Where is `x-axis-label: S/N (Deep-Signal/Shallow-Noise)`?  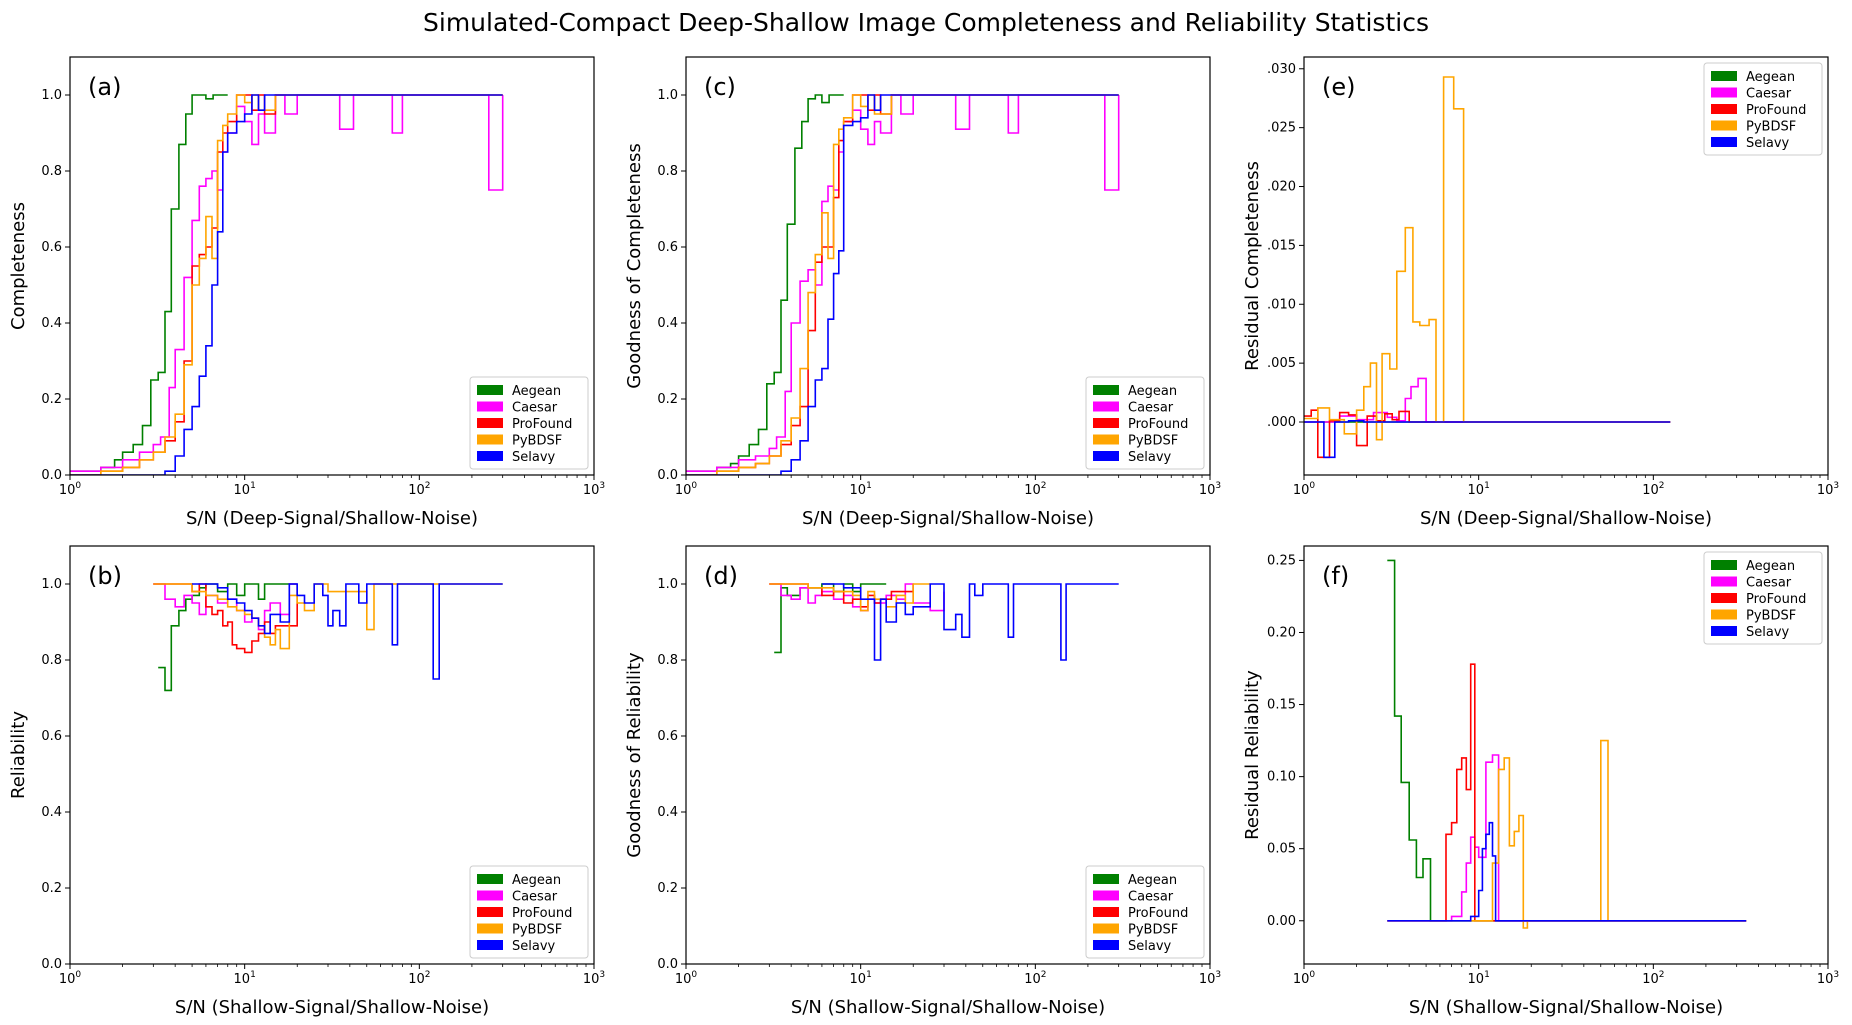
x-axis-label: S/N (Deep-Signal/Shallow-Noise) is located at coordinates (948, 518).